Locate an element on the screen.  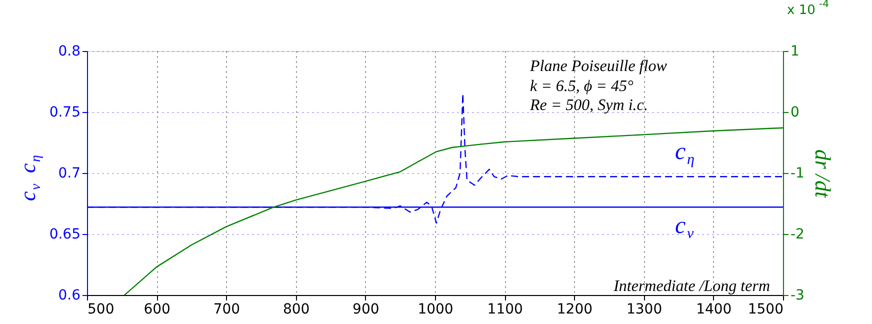
y-tick-label: 0.65 is located at coordinates (64, 234).